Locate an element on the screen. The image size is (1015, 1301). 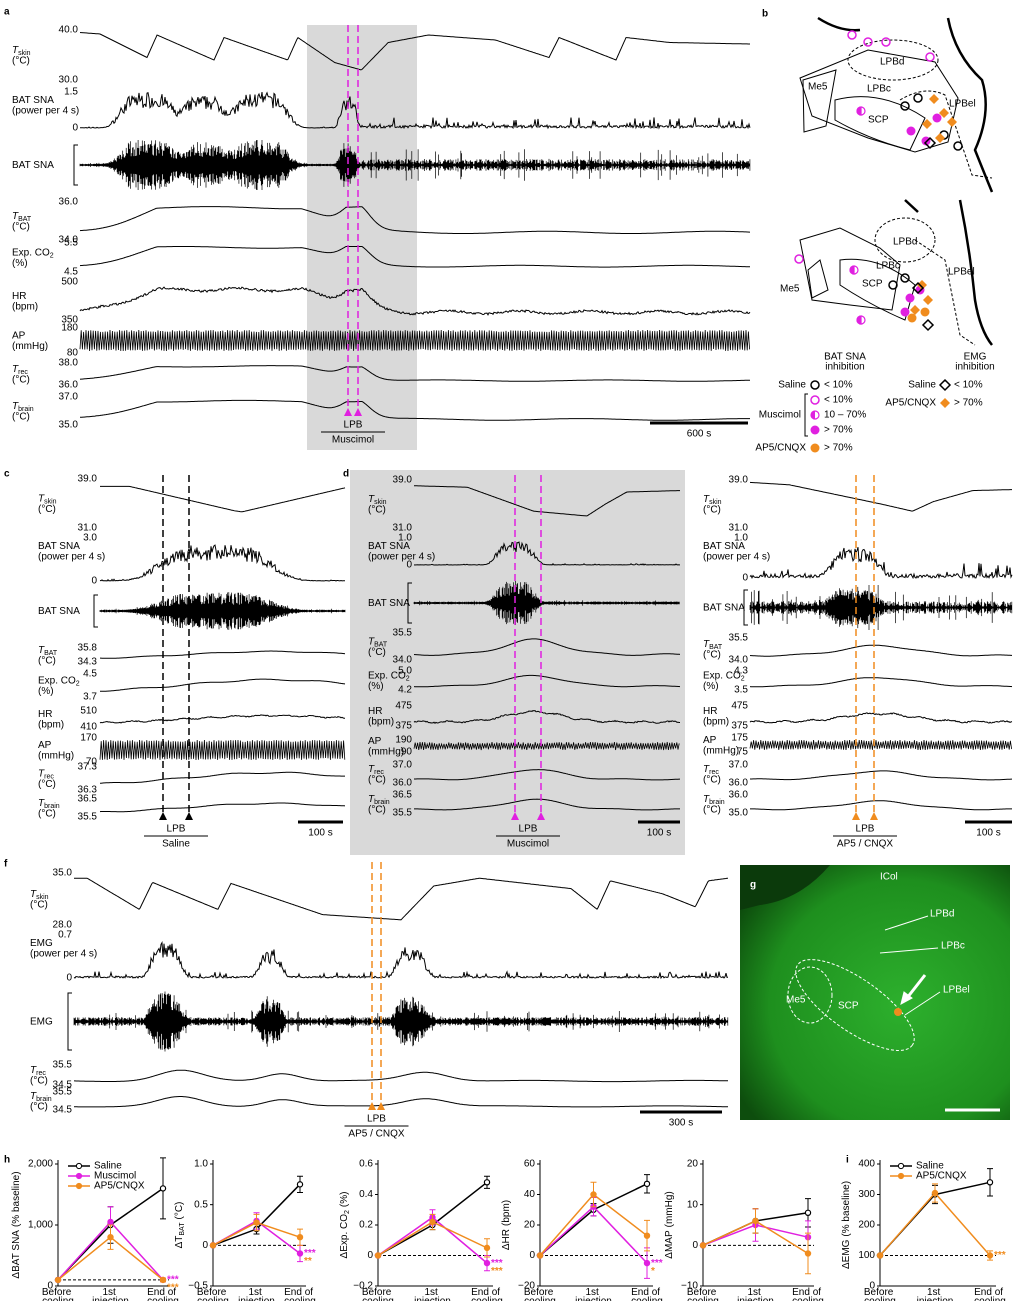
x-tick-label-line: End of is located at coordinates (487, 1292).